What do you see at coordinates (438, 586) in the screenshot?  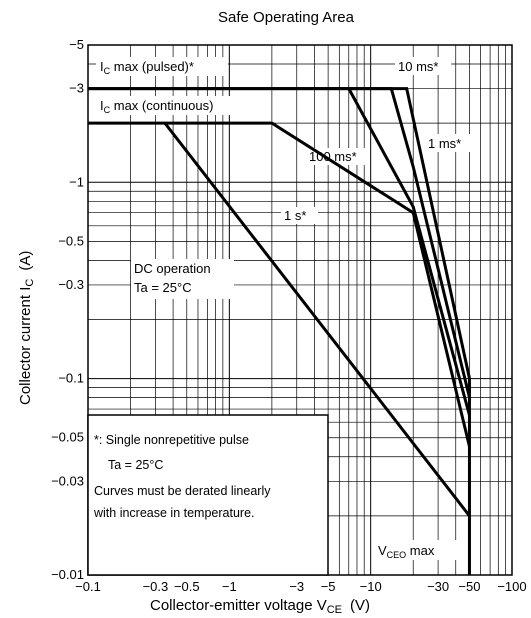 I see `x-tick-label: −30` at bounding box center [438, 586].